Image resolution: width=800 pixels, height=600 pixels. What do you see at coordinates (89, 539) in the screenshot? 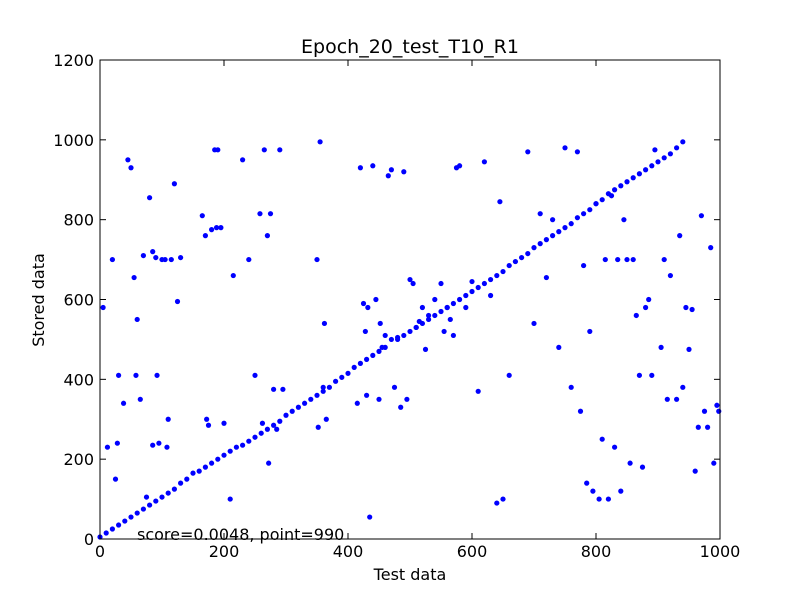
I see `y-tick-label: 0` at bounding box center [89, 539].